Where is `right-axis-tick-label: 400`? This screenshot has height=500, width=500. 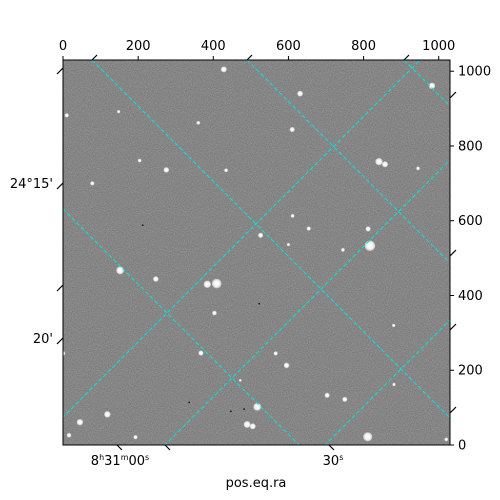
right-axis-tick-label: 400 is located at coordinates (470, 296).